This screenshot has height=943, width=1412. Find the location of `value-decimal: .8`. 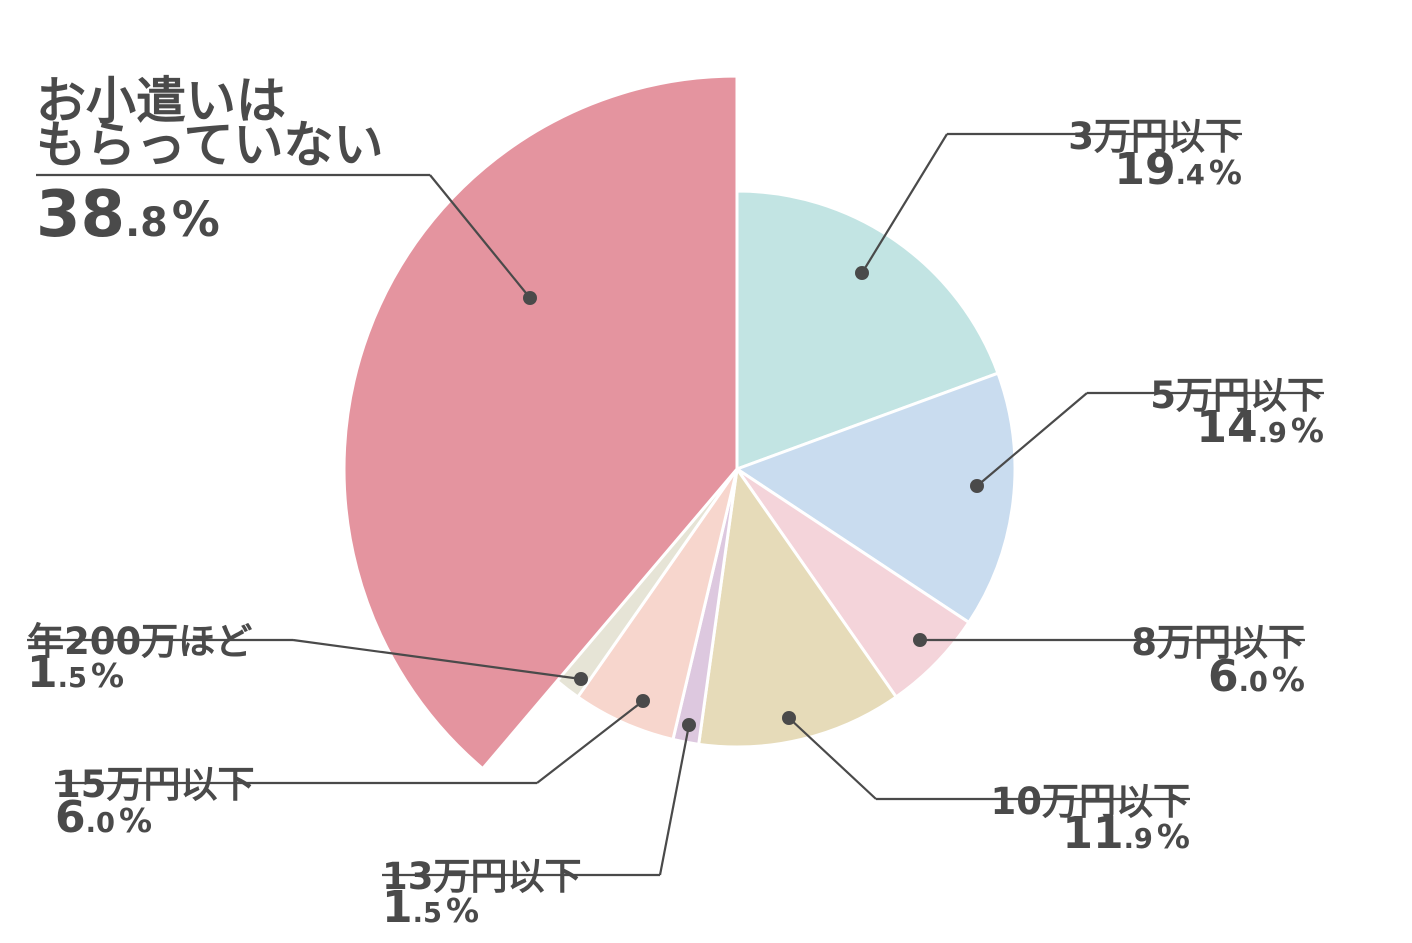

value-decimal: .8 is located at coordinates (146, 223).